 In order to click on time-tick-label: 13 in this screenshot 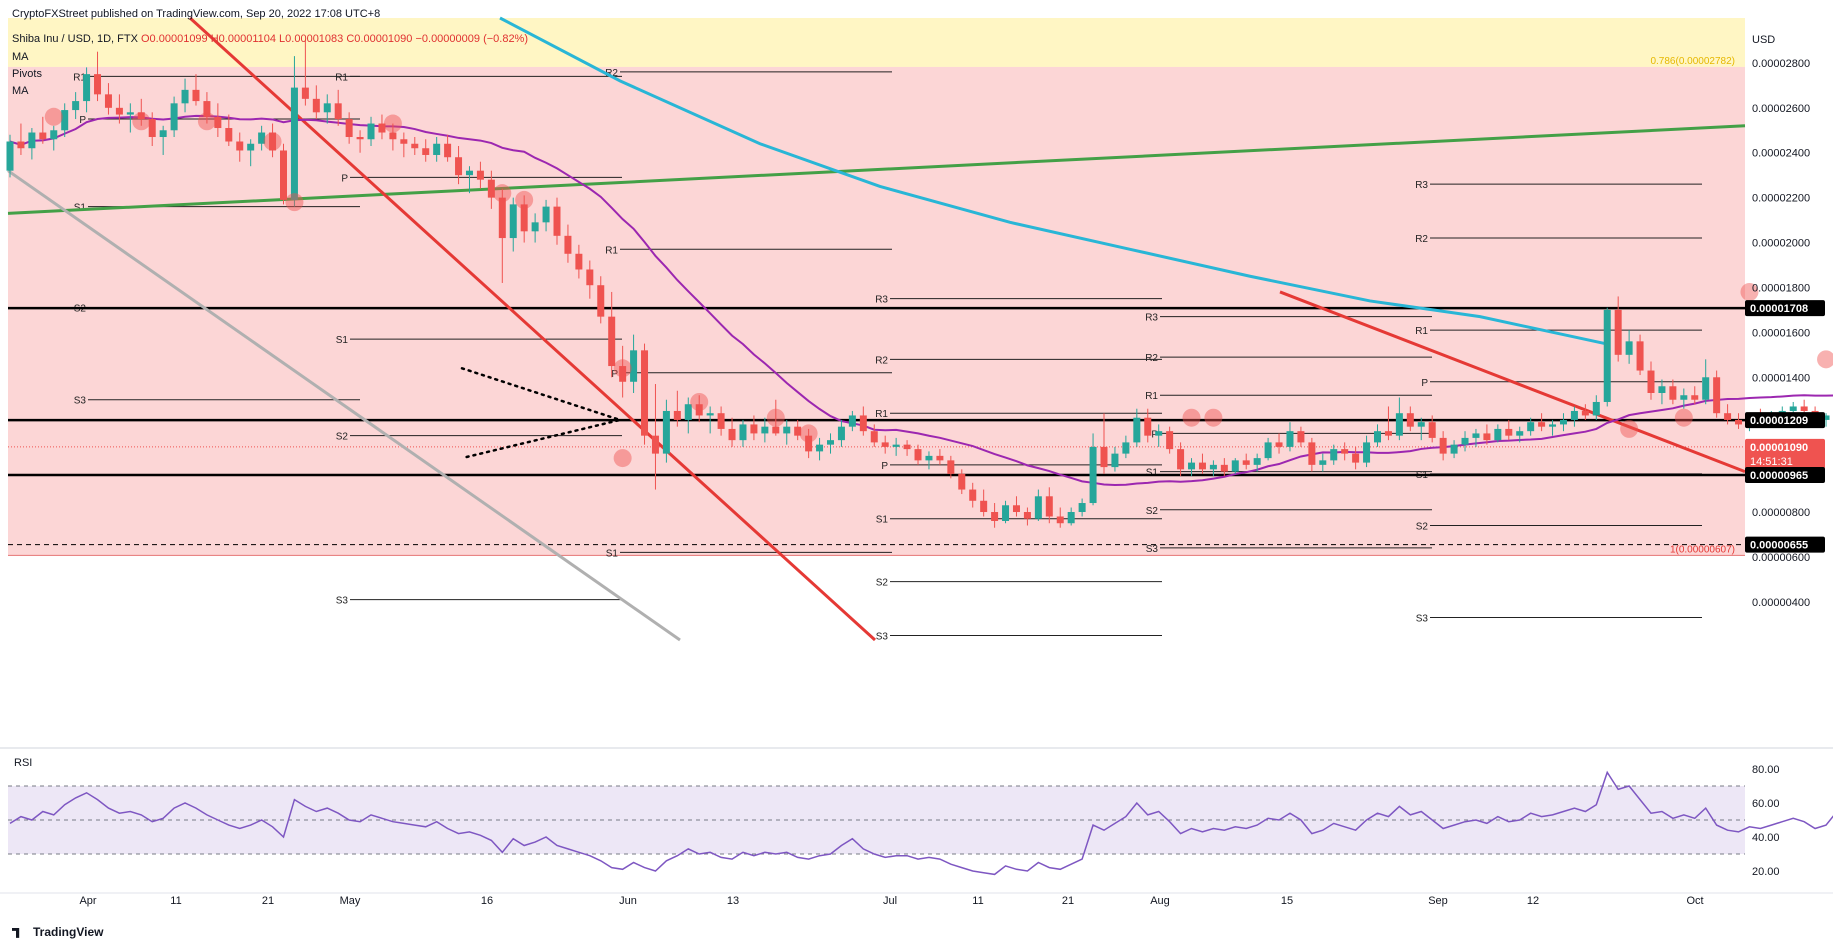, I will do `click(733, 901)`.